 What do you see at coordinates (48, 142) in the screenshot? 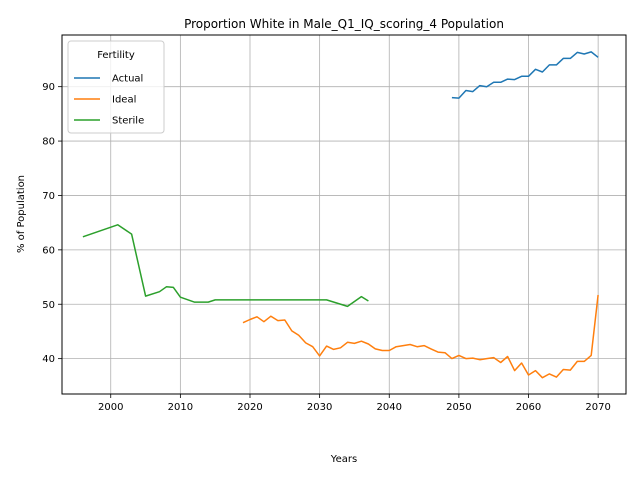
I see `y-tick-label: 80` at bounding box center [48, 142].